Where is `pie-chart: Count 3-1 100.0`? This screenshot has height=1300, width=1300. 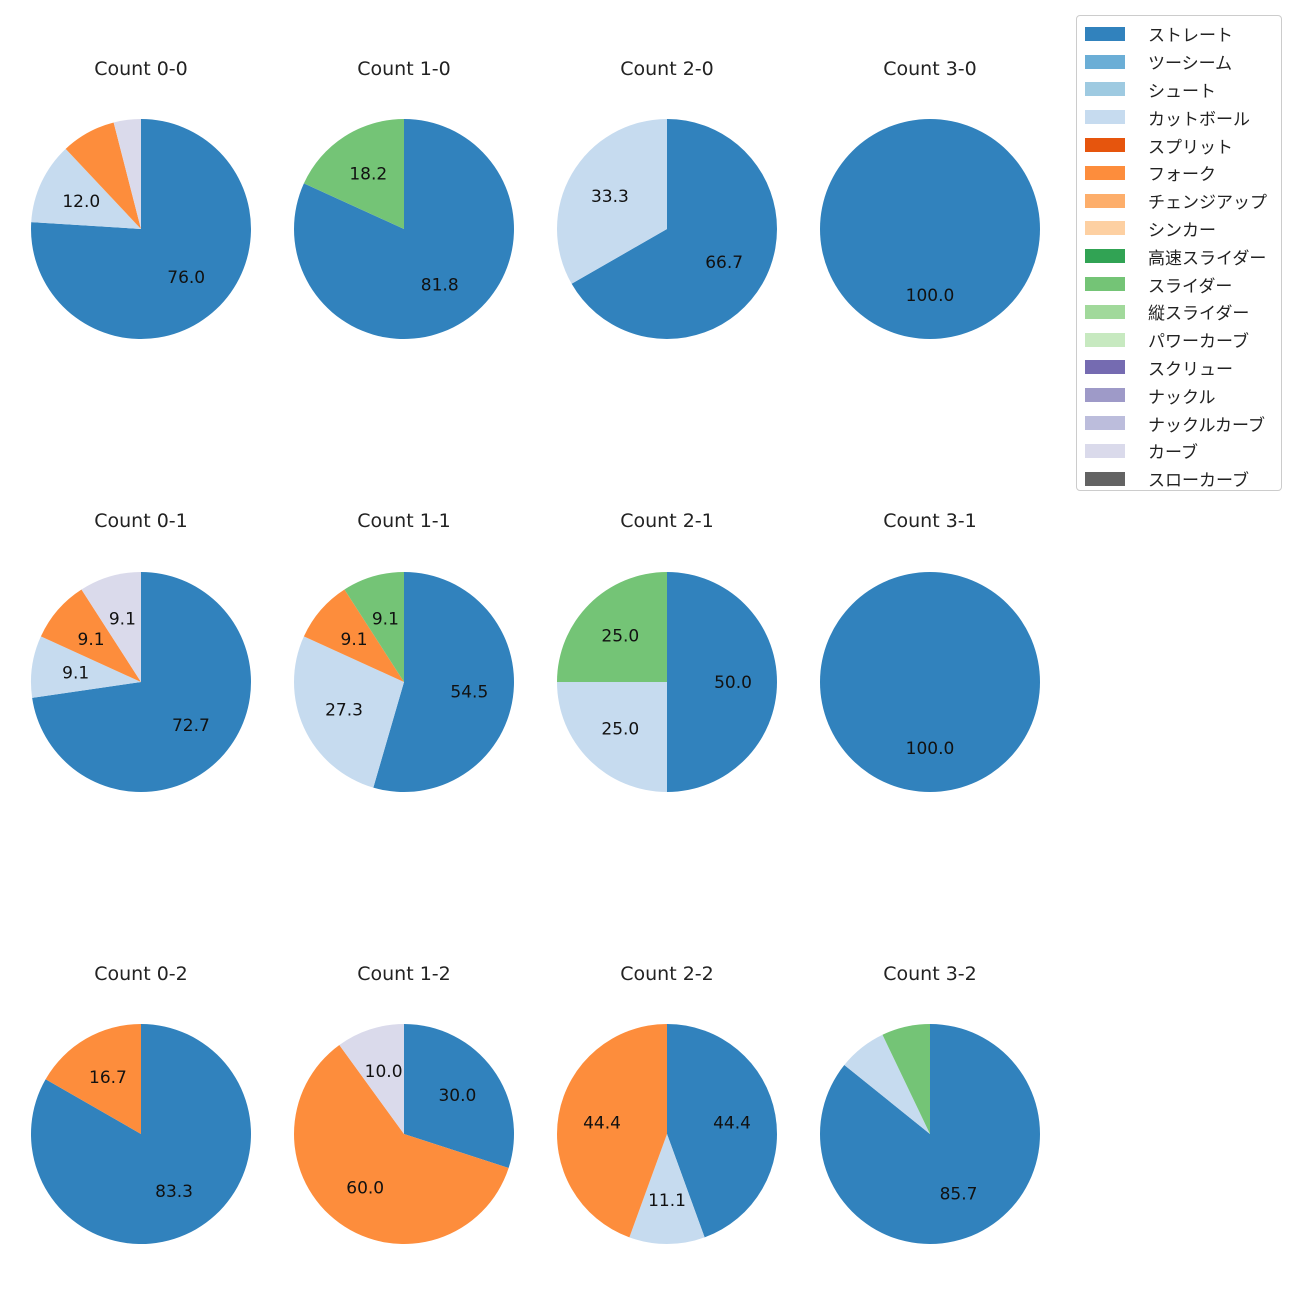
pie-chart: Count 3-1 100.0 is located at coordinates (930, 651).